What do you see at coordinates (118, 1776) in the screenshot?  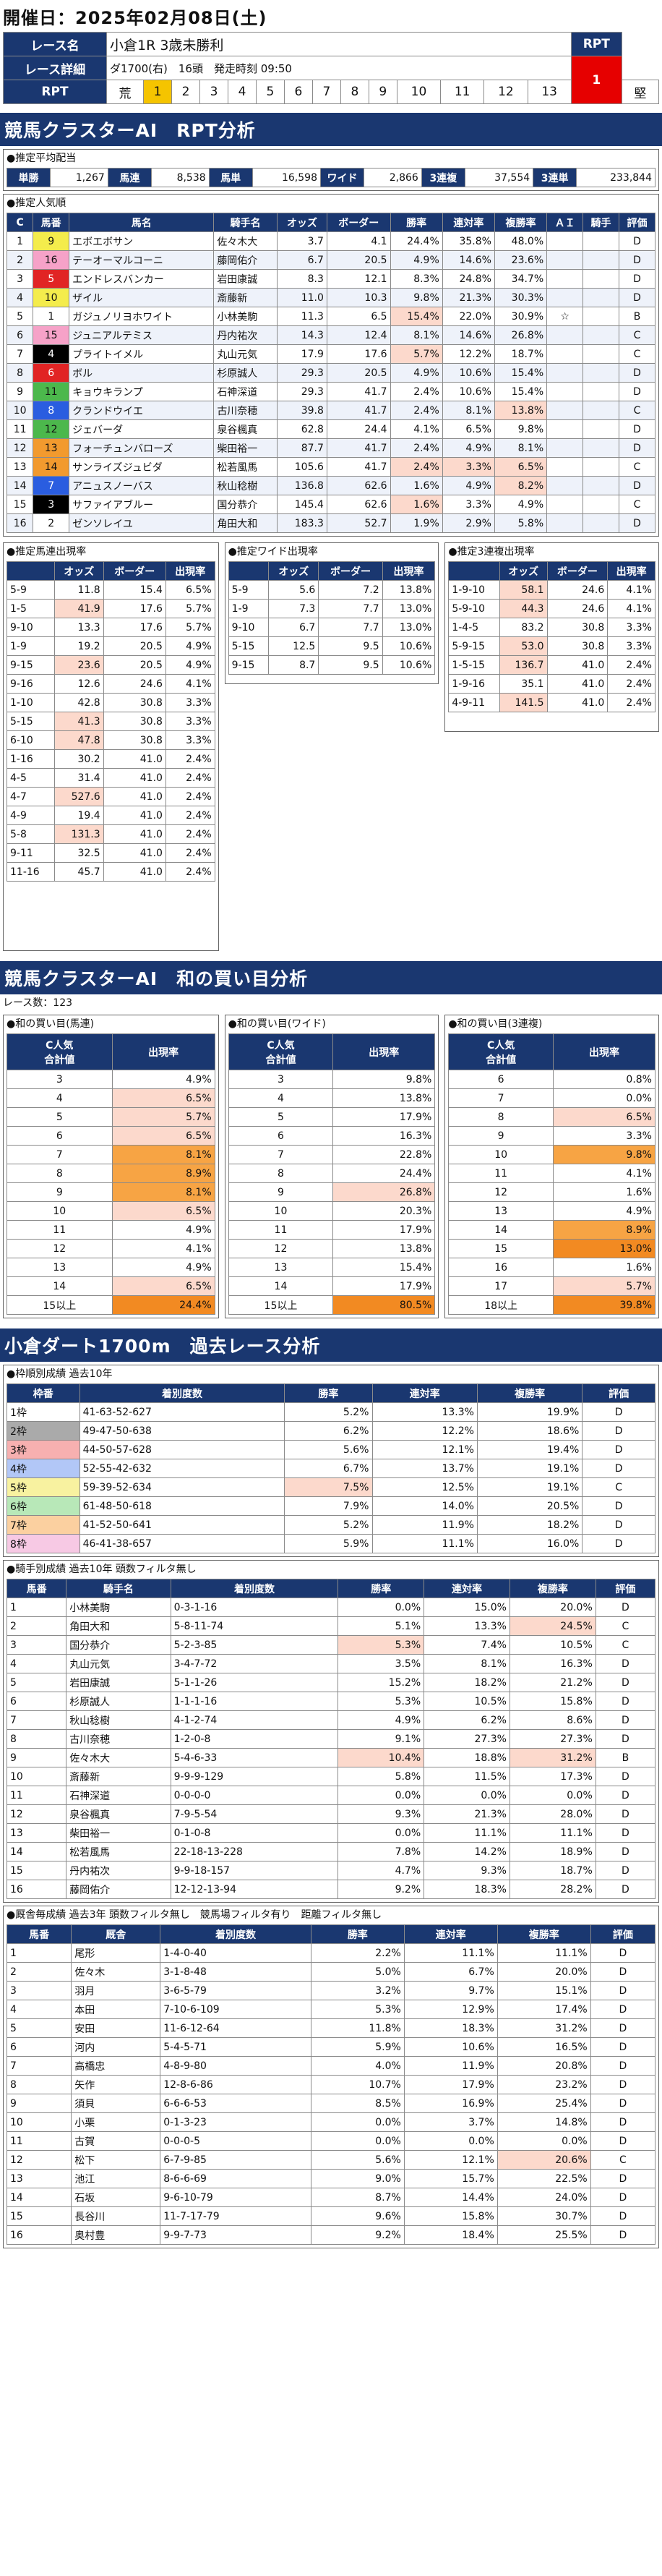 I see `table-cell: 斎藤新` at bounding box center [118, 1776].